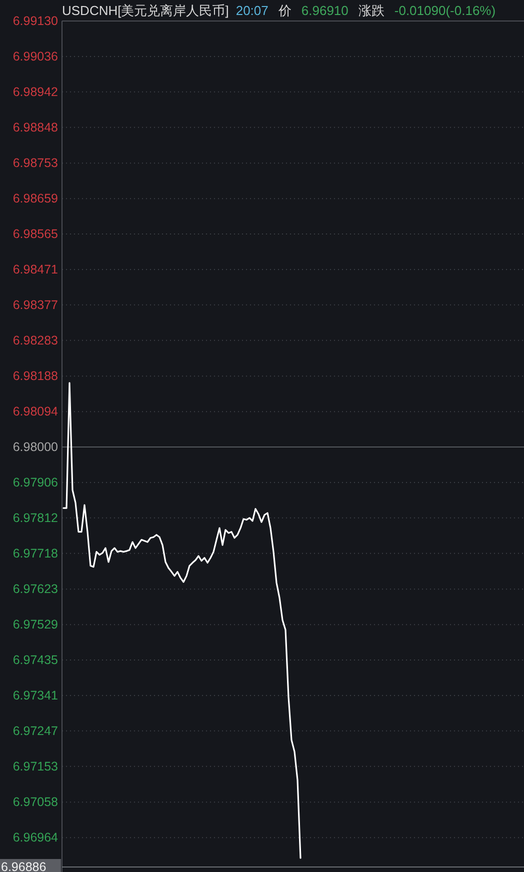 Image resolution: width=524 pixels, height=872 pixels. What do you see at coordinates (35, 340) in the screenshot?
I see `y-tick-label: 6.98283` at bounding box center [35, 340].